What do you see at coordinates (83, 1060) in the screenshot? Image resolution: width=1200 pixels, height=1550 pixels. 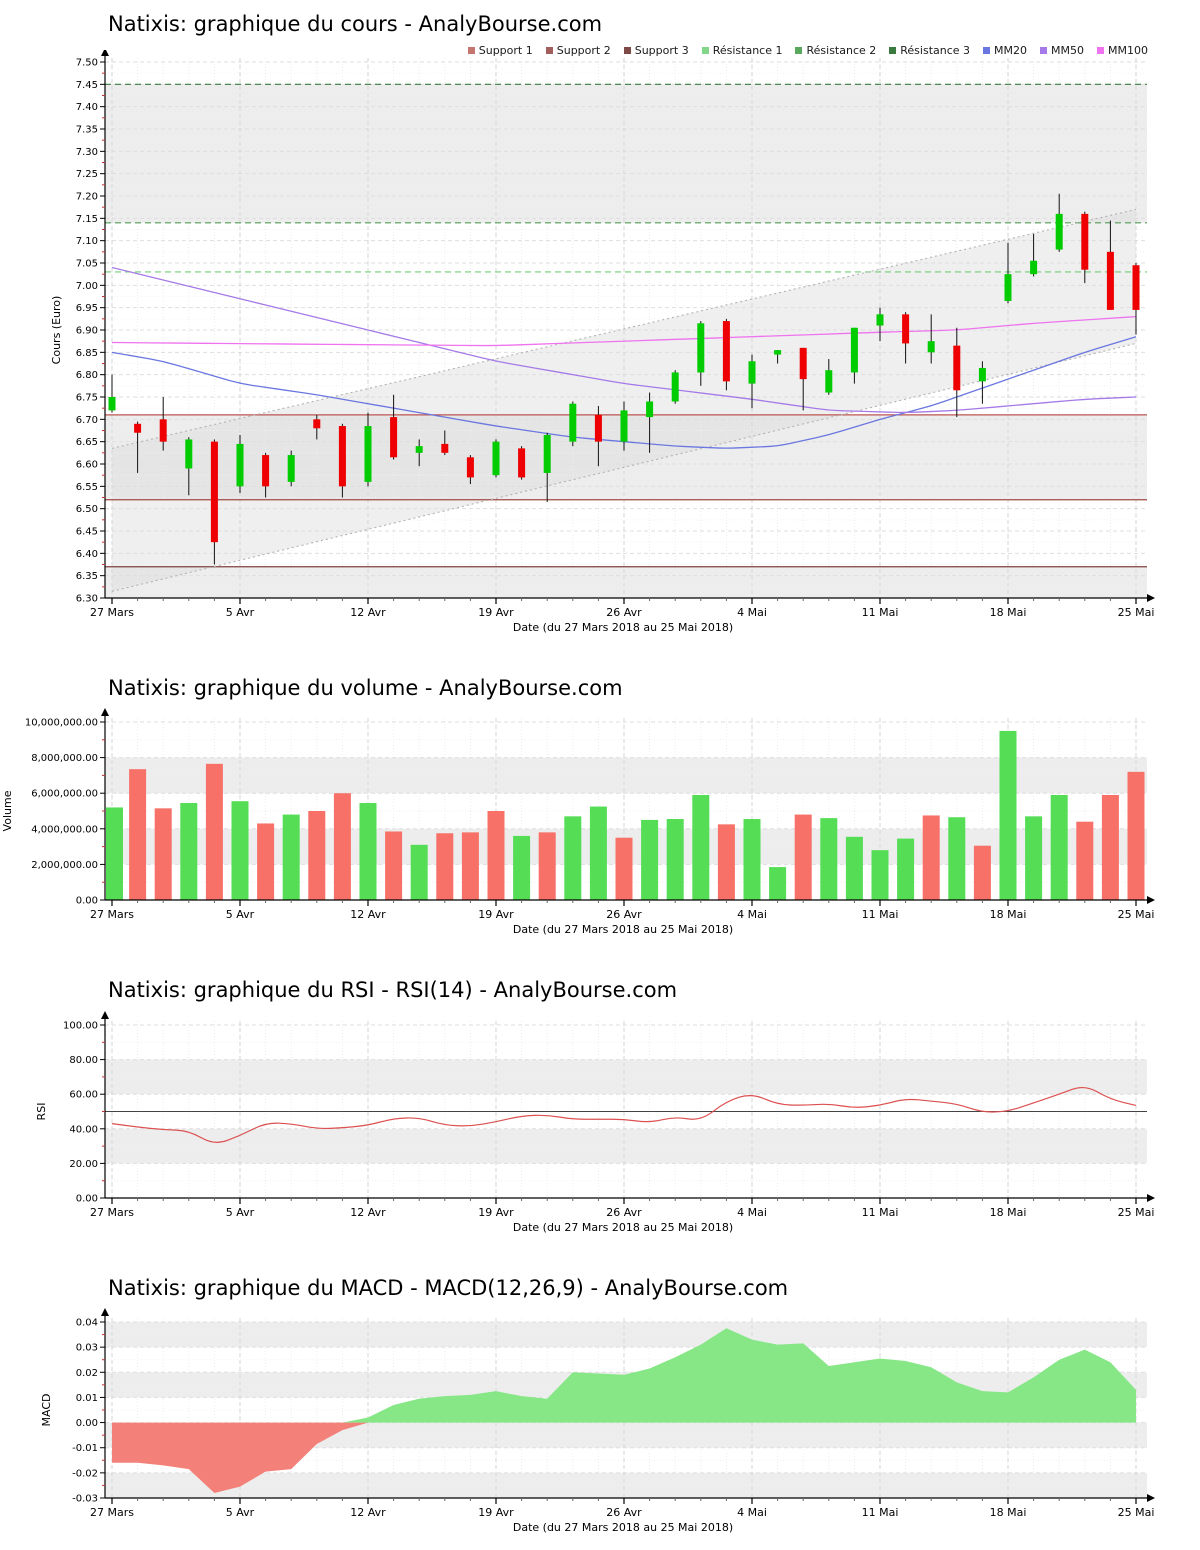 I see `axis-tick-label: 80.00` at bounding box center [83, 1060].